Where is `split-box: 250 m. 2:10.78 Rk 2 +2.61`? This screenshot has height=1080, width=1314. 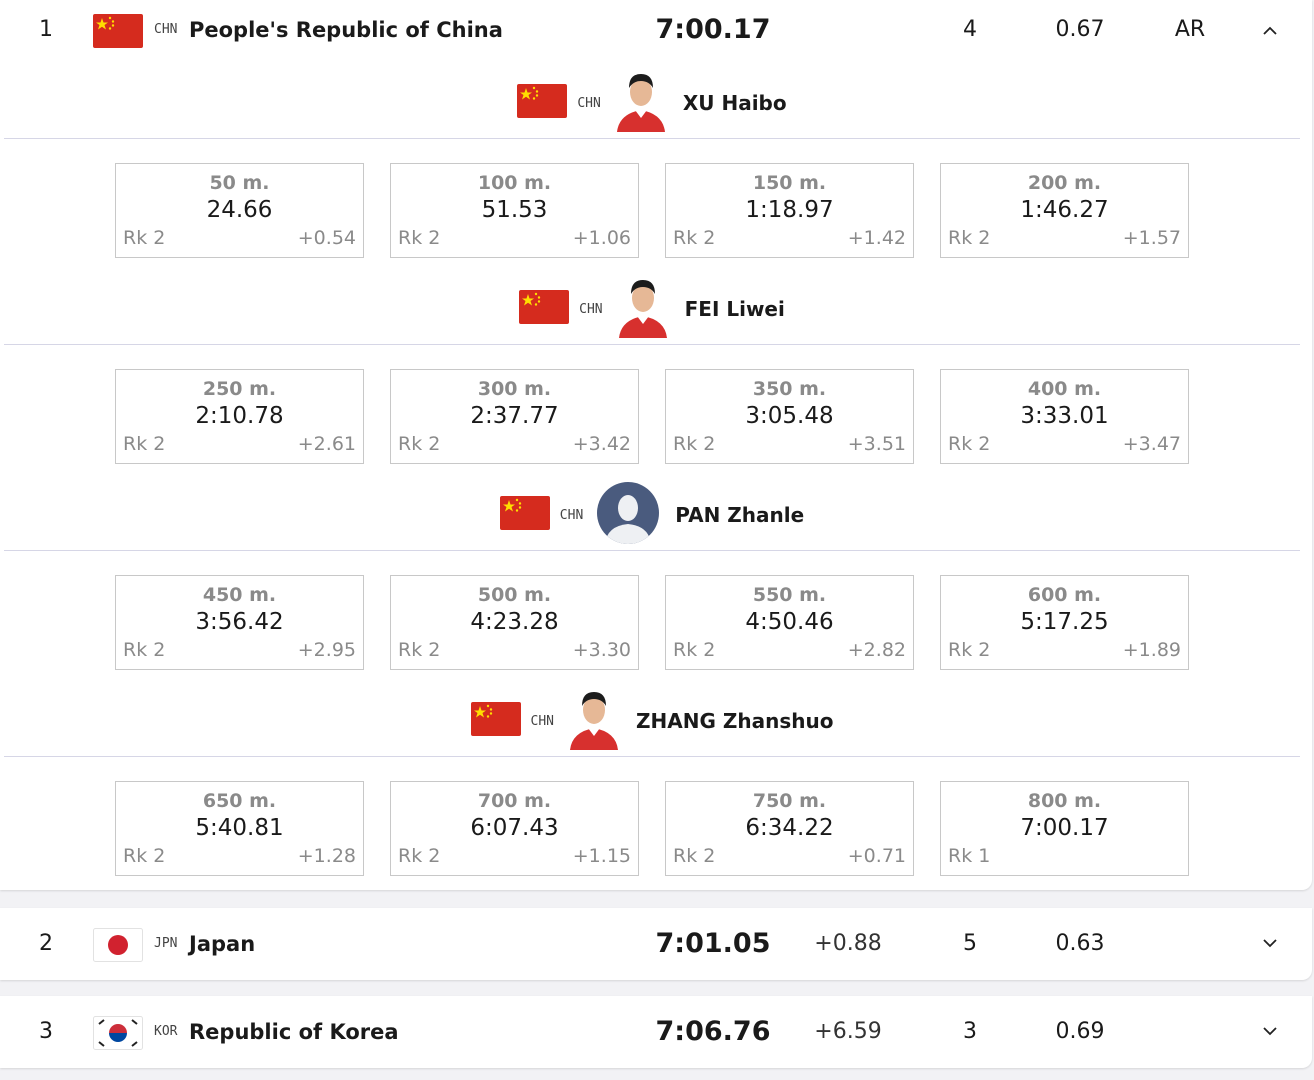
split-box: 250 m. 2:10.78 Rk 2 +2.61 is located at coordinates (239, 416).